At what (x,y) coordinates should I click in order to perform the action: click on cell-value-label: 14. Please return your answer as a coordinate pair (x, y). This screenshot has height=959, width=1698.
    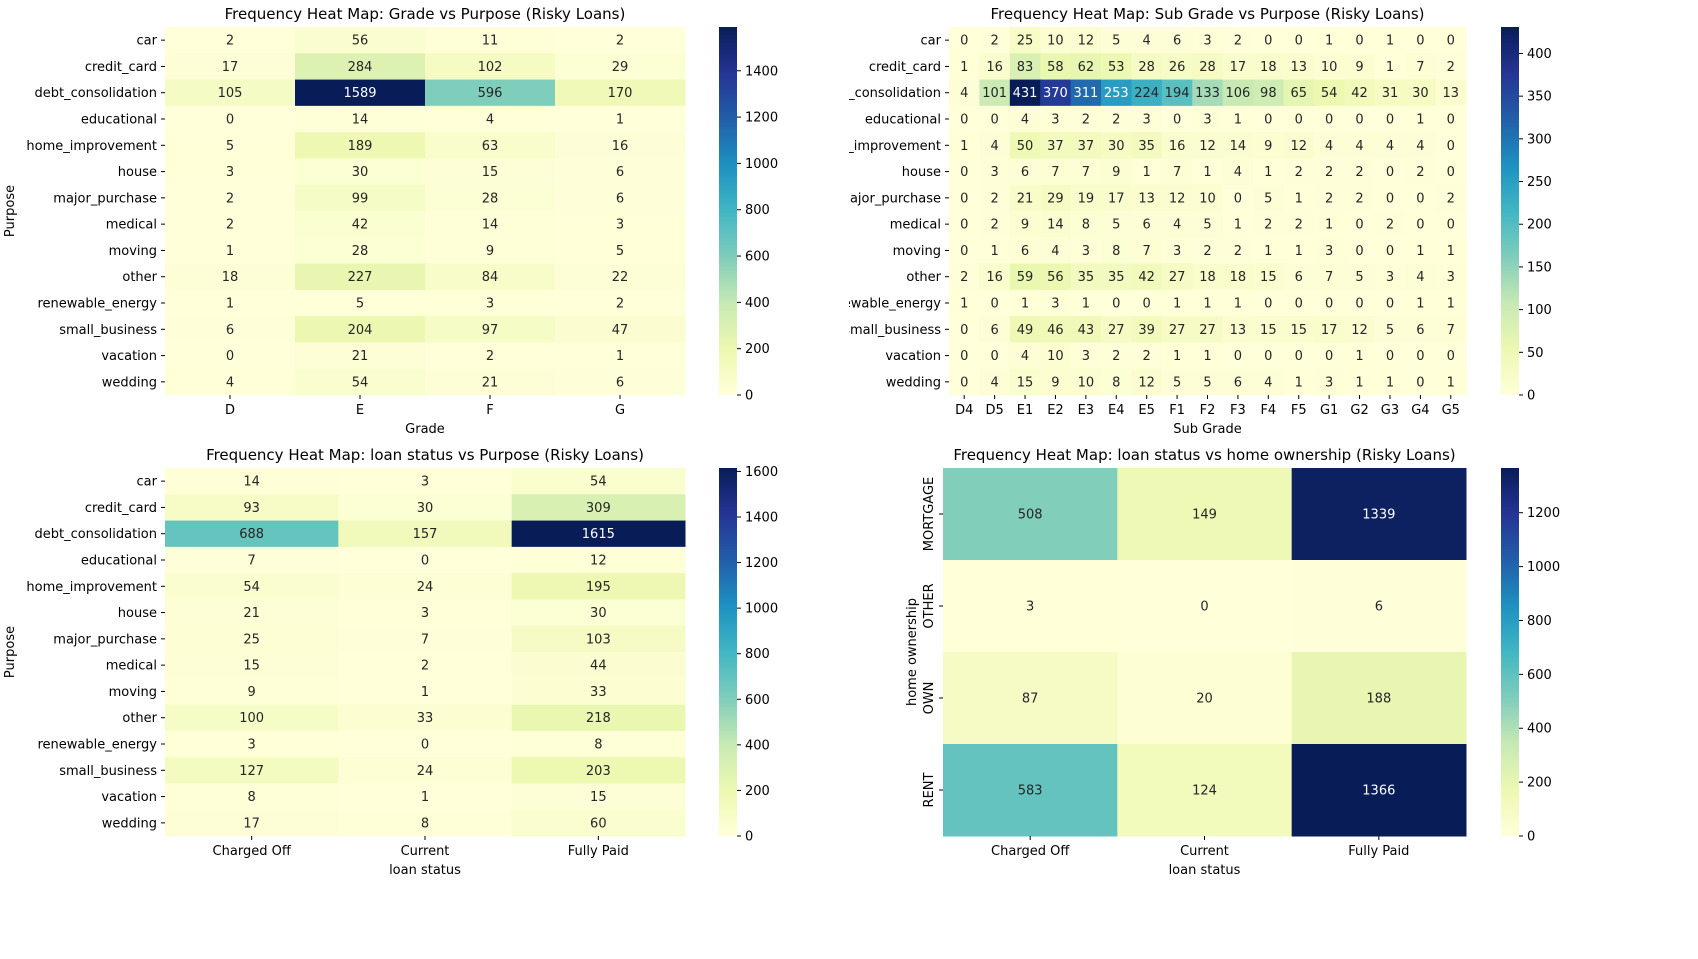
    Looking at the image, I should click on (251, 482).